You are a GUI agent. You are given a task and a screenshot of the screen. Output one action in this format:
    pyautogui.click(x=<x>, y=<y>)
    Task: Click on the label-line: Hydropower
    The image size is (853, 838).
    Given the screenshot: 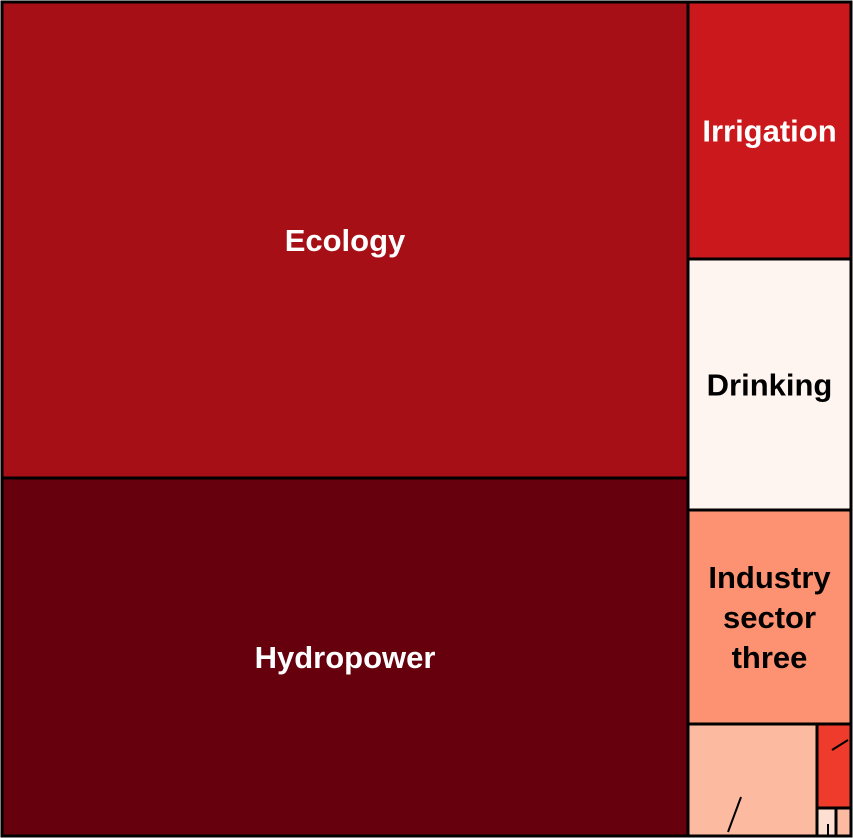 What is the action you would take?
    pyautogui.click(x=345, y=657)
    